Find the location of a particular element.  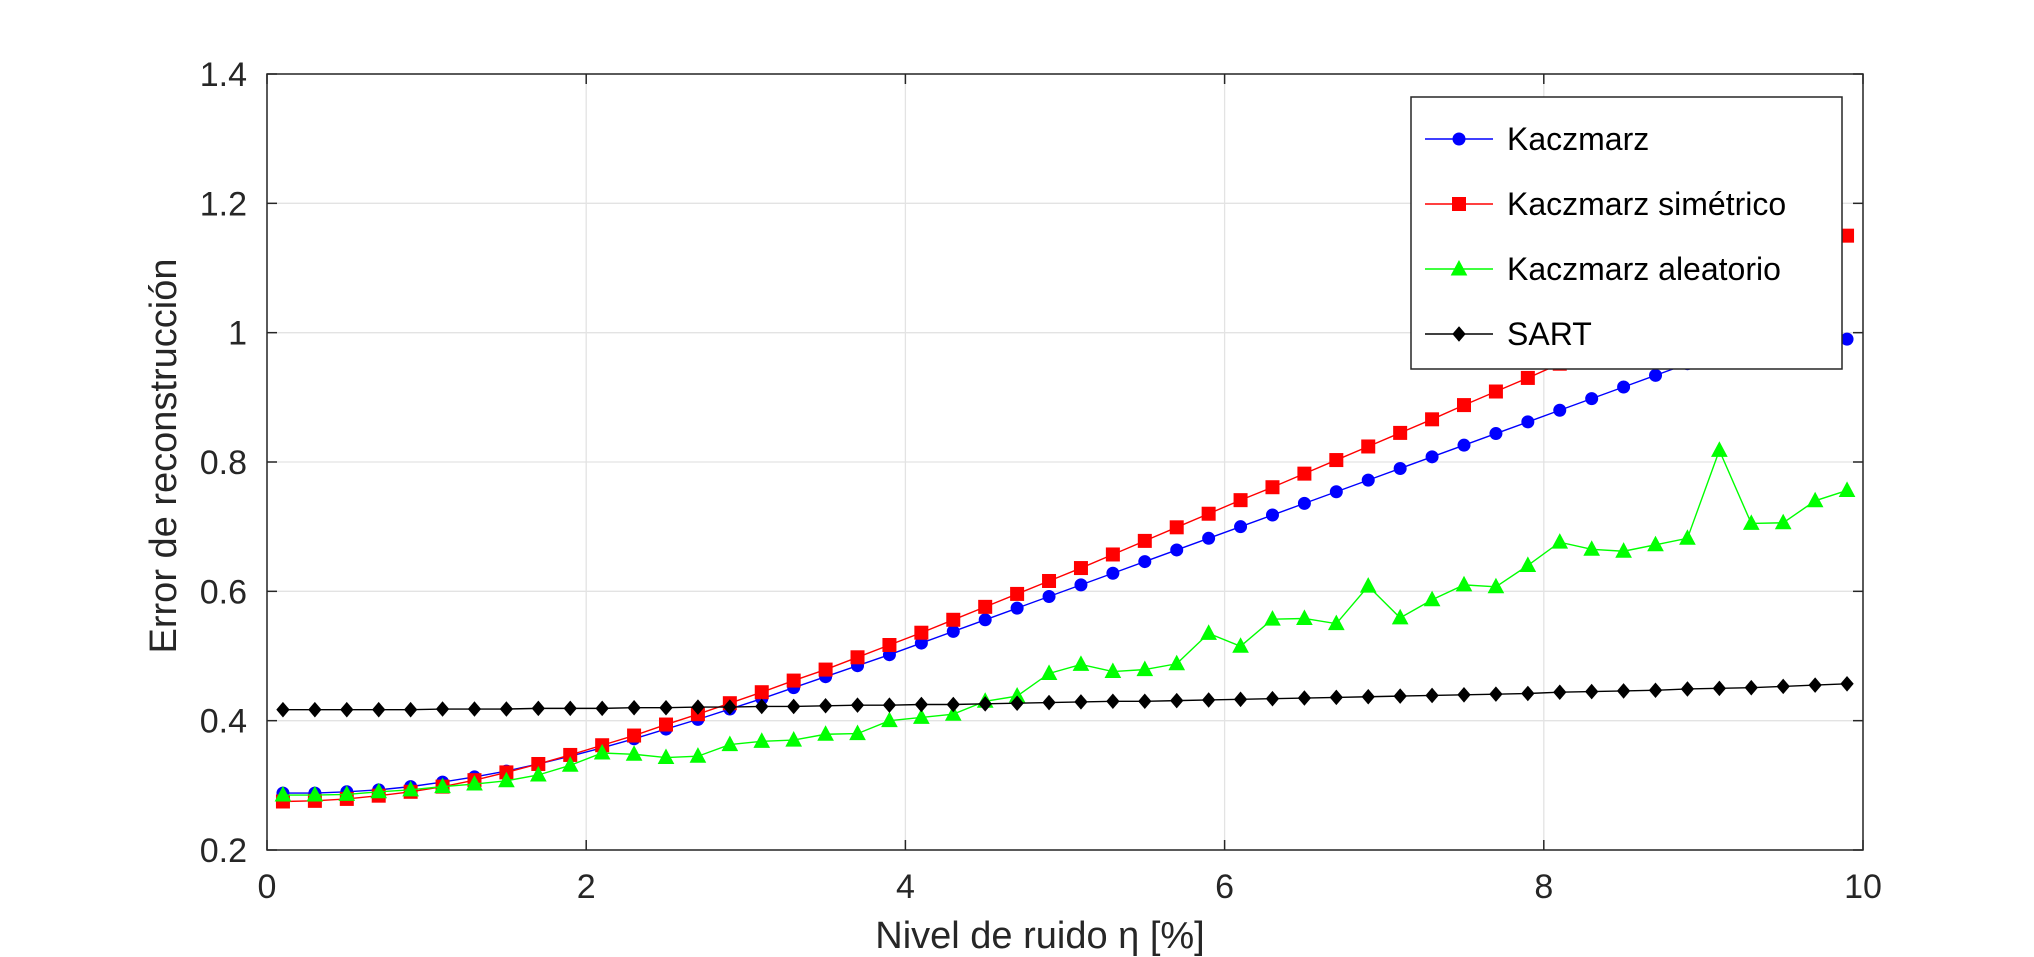

y-tick-label: 1.2 is located at coordinates (223, 204).